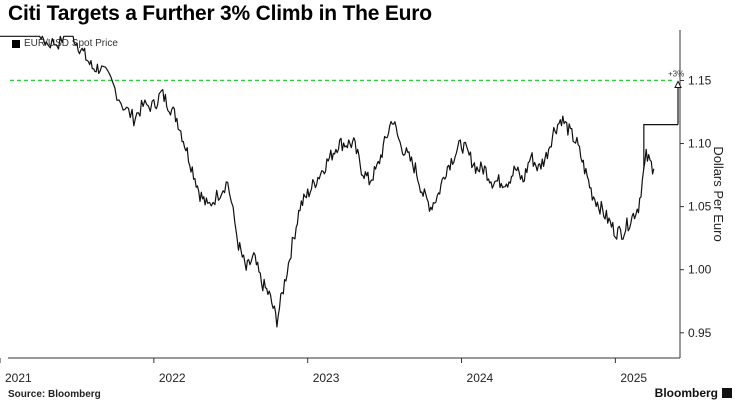 Image resolution: width=740 pixels, height=405 pixels. I want to click on annotation-label: +3%, so click(676, 73).